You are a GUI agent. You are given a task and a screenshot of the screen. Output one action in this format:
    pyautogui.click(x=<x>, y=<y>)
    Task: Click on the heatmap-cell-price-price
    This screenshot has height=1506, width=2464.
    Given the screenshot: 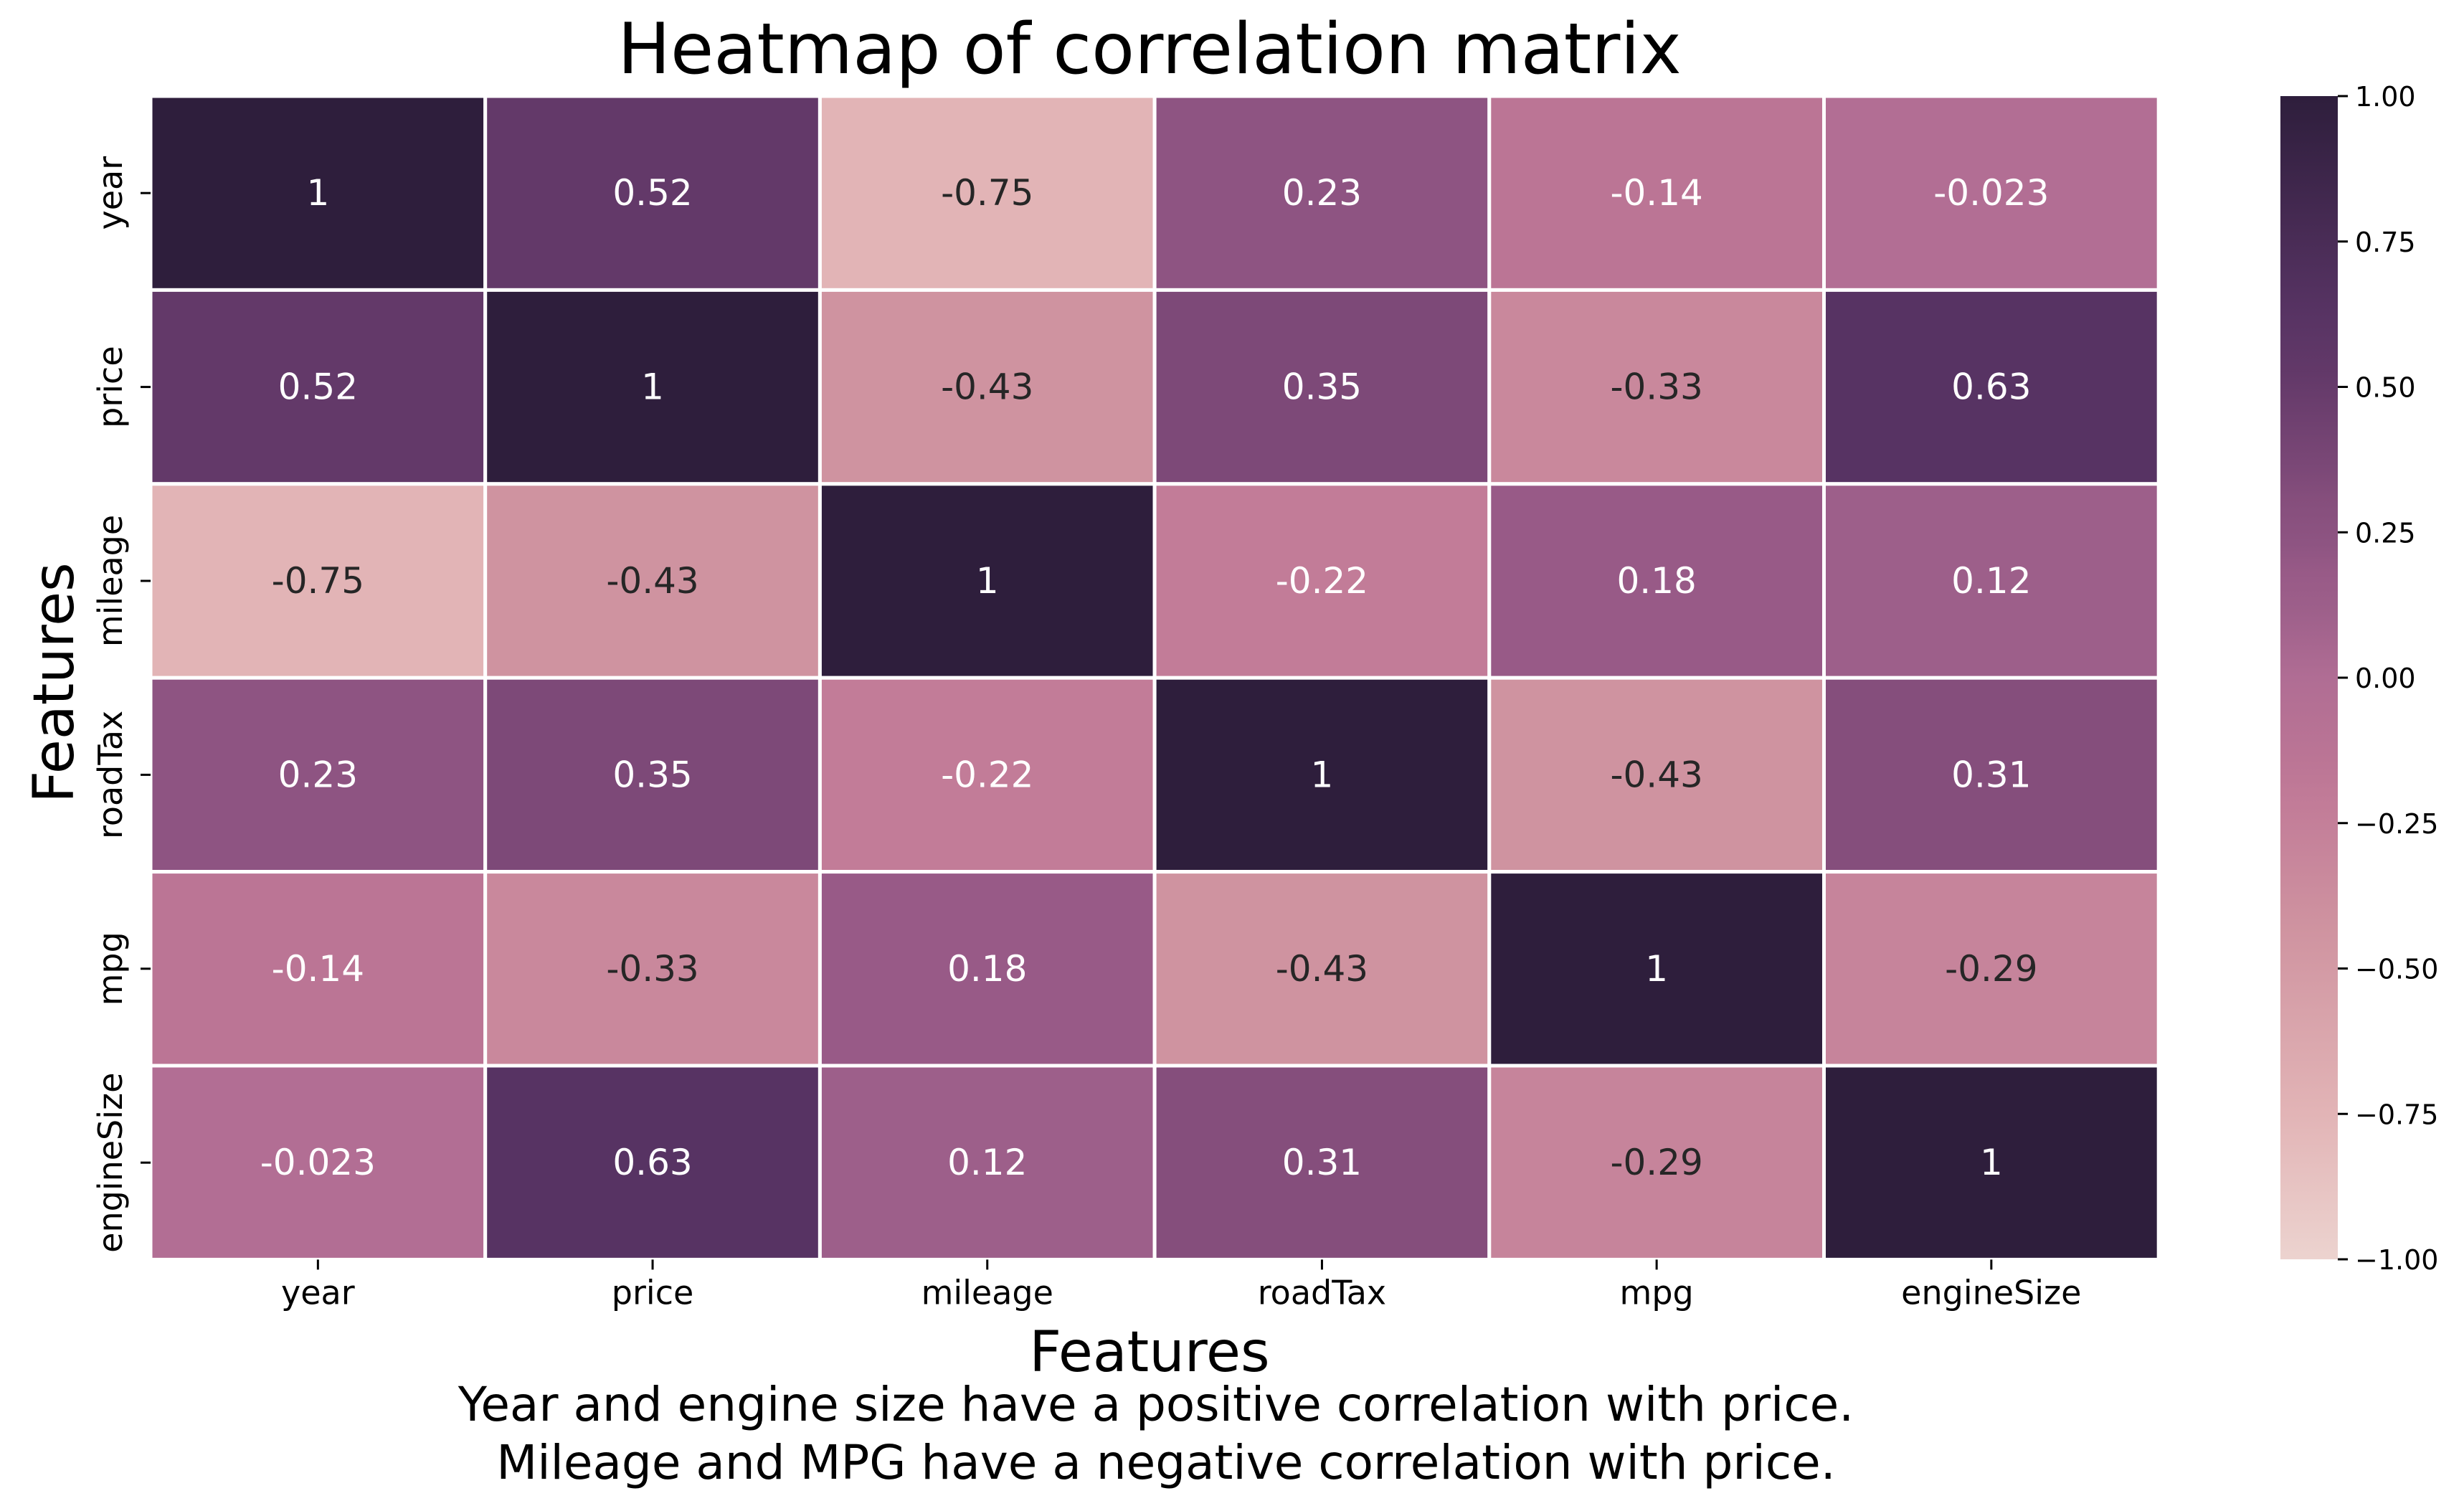 What is the action you would take?
    pyautogui.click(x=652, y=387)
    